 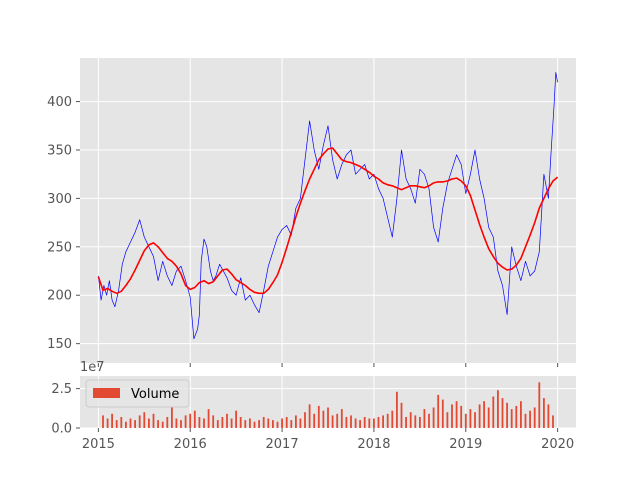 What do you see at coordinates (282, 444) in the screenshot?
I see `x-tick-label: 2017` at bounding box center [282, 444].